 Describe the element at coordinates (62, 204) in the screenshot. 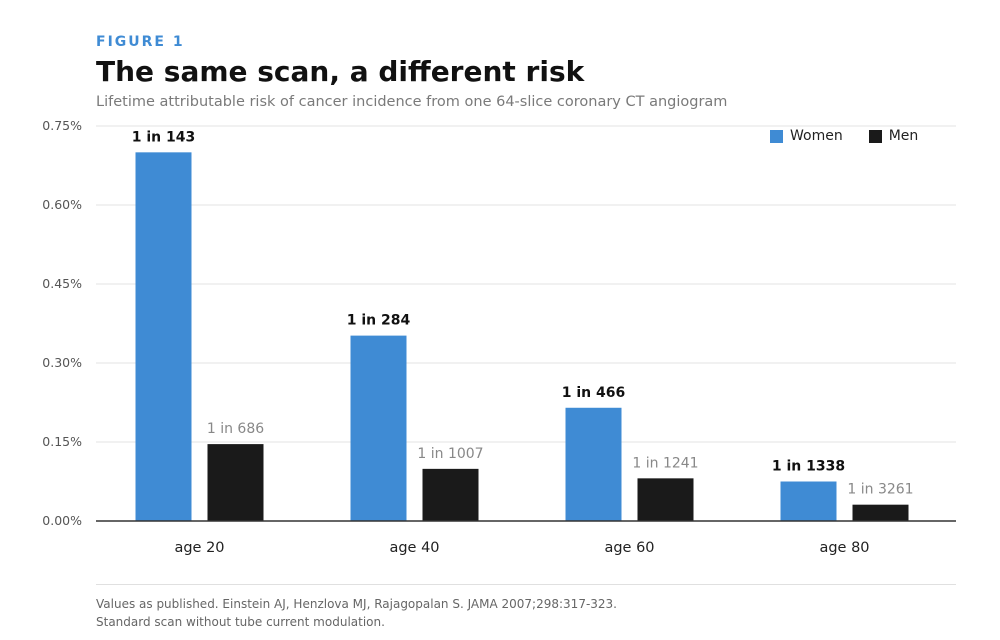

I see `y-tick-label: 0.60%` at that location.